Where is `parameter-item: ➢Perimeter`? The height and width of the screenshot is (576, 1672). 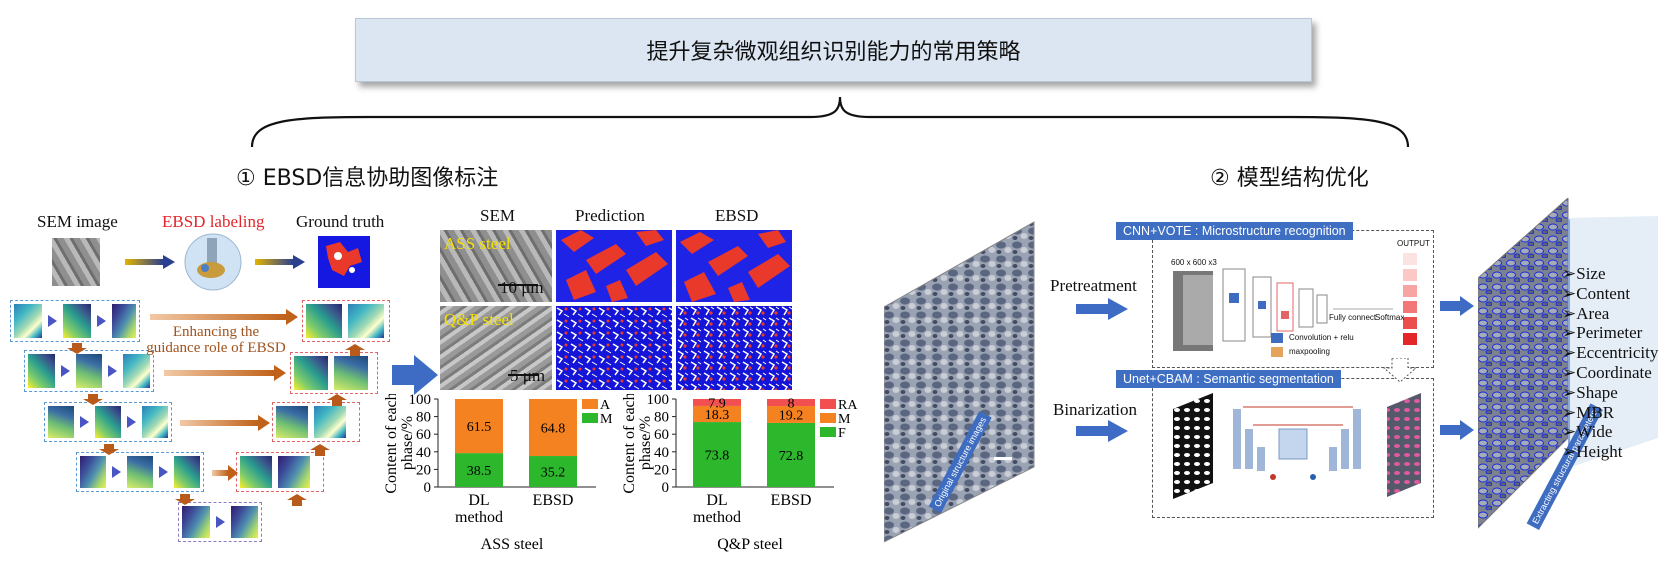
parameter-item: ➢Perimeter is located at coordinates (1602, 333).